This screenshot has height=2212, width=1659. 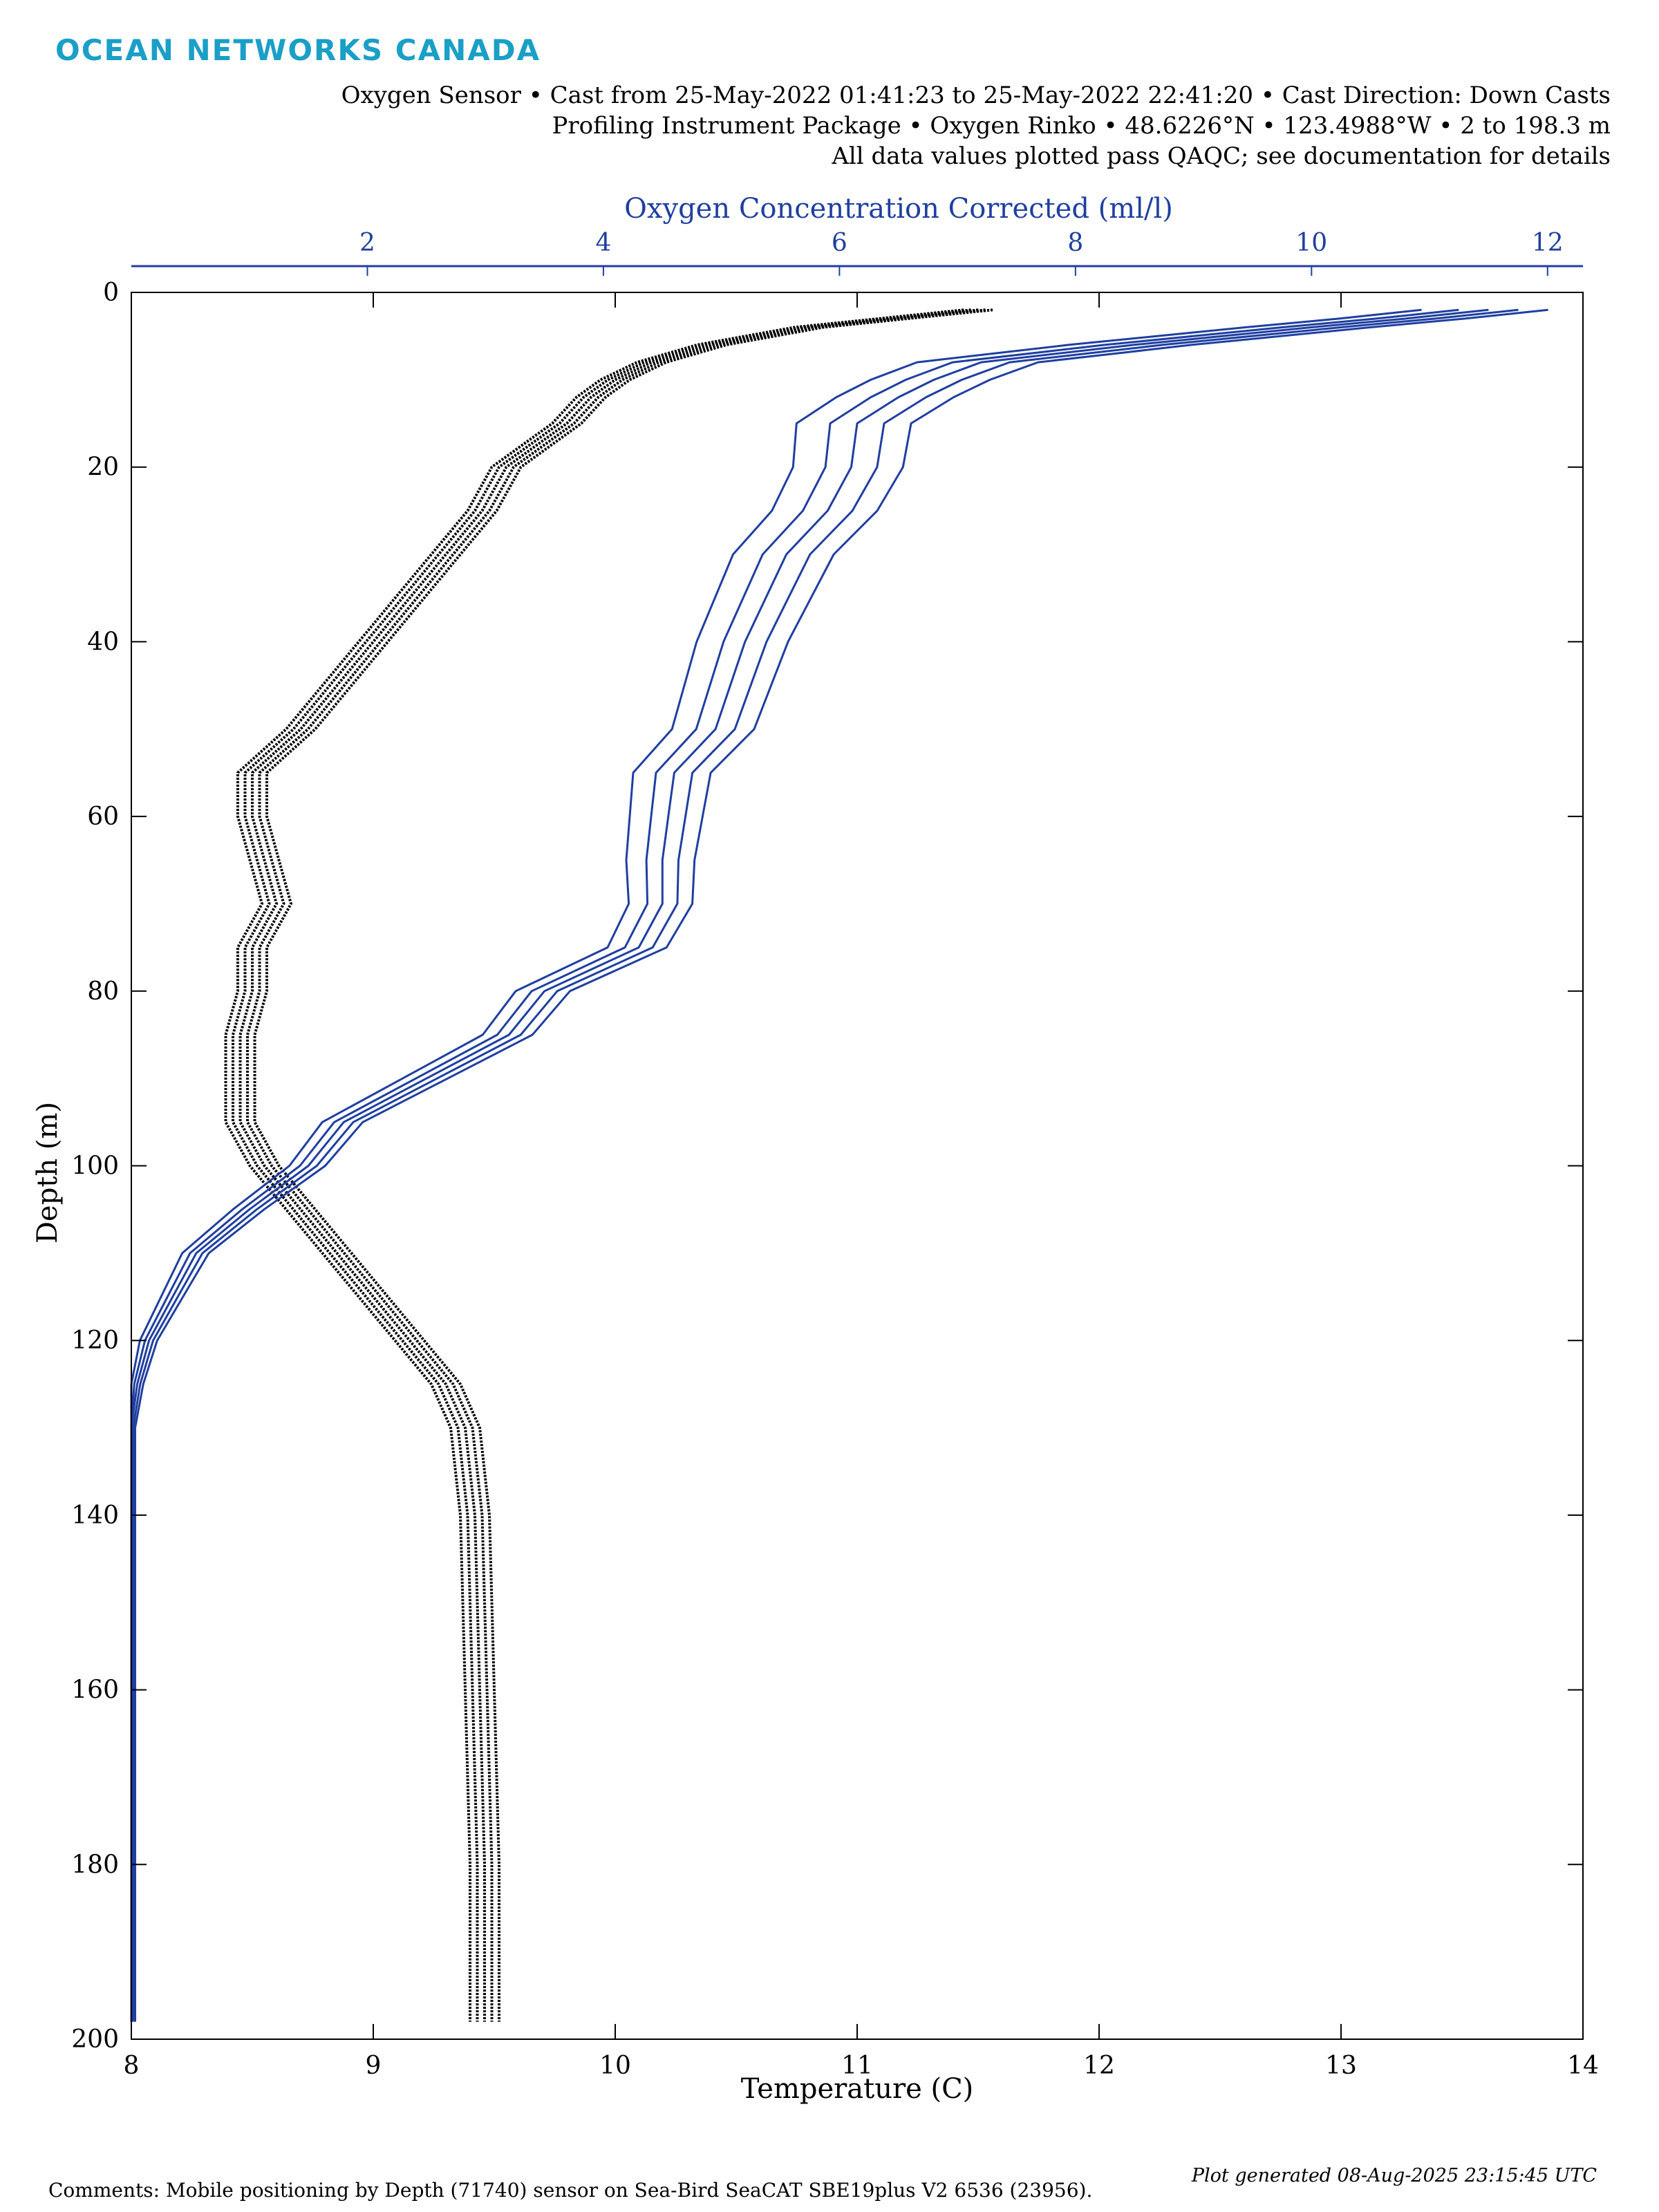 What do you see at coordinates (298, 50) in the screenshot?
I see `ocean-networks-canada-logo: OCEAN NETWORKS CANADA` at bounding box center [298, 50].